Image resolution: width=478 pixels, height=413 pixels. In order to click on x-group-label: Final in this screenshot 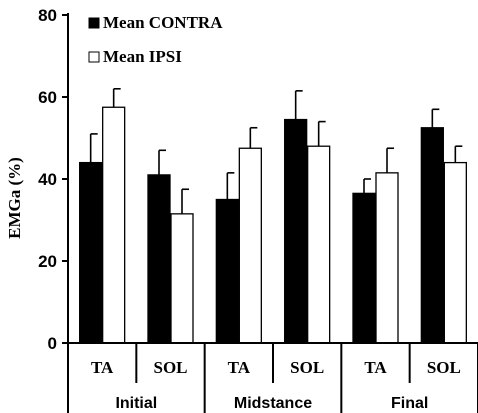, I will do `click(409, 403)`.